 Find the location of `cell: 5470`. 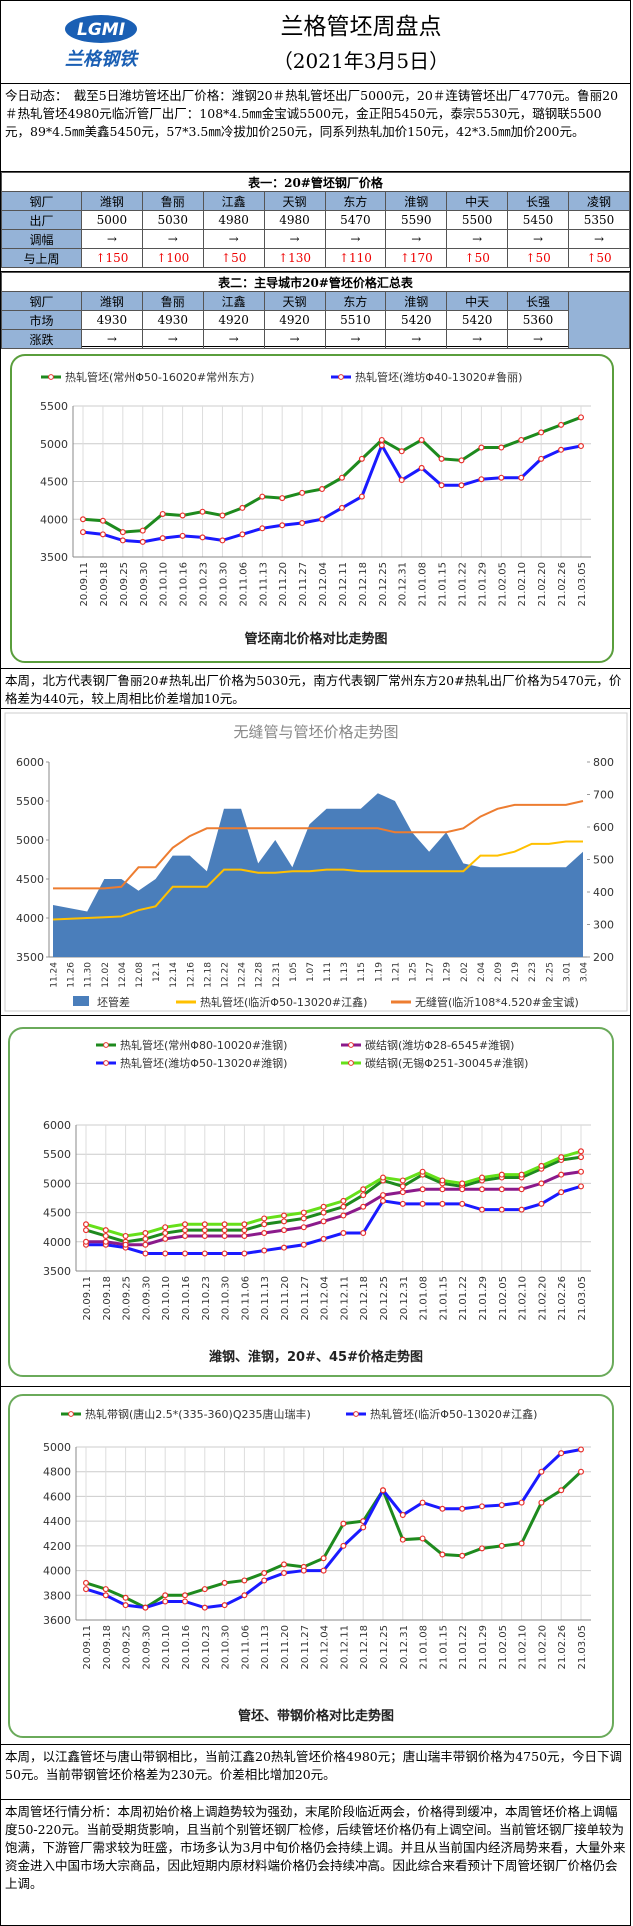

cell: 5470 is located at coordinates (355, 220).